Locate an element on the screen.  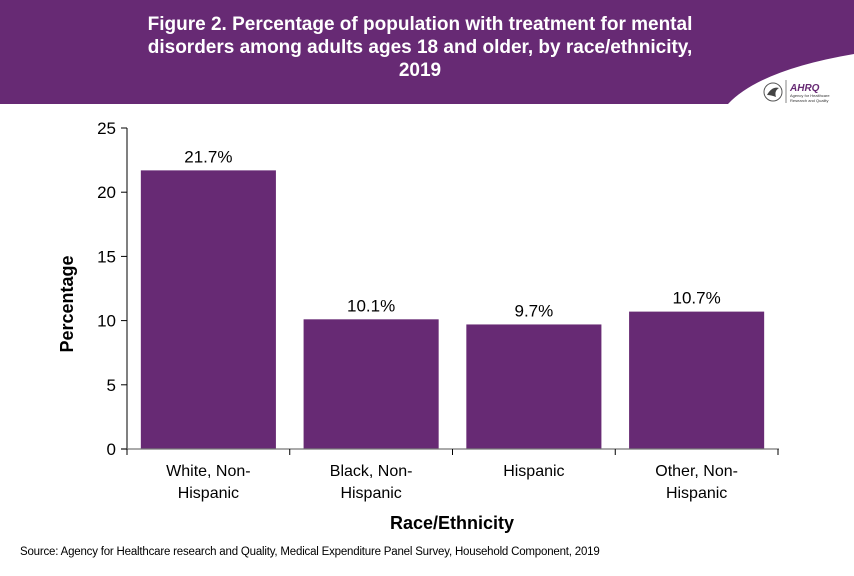
ahrq-tagline-line2: Research and Quality is located at coordinates (809, 100).